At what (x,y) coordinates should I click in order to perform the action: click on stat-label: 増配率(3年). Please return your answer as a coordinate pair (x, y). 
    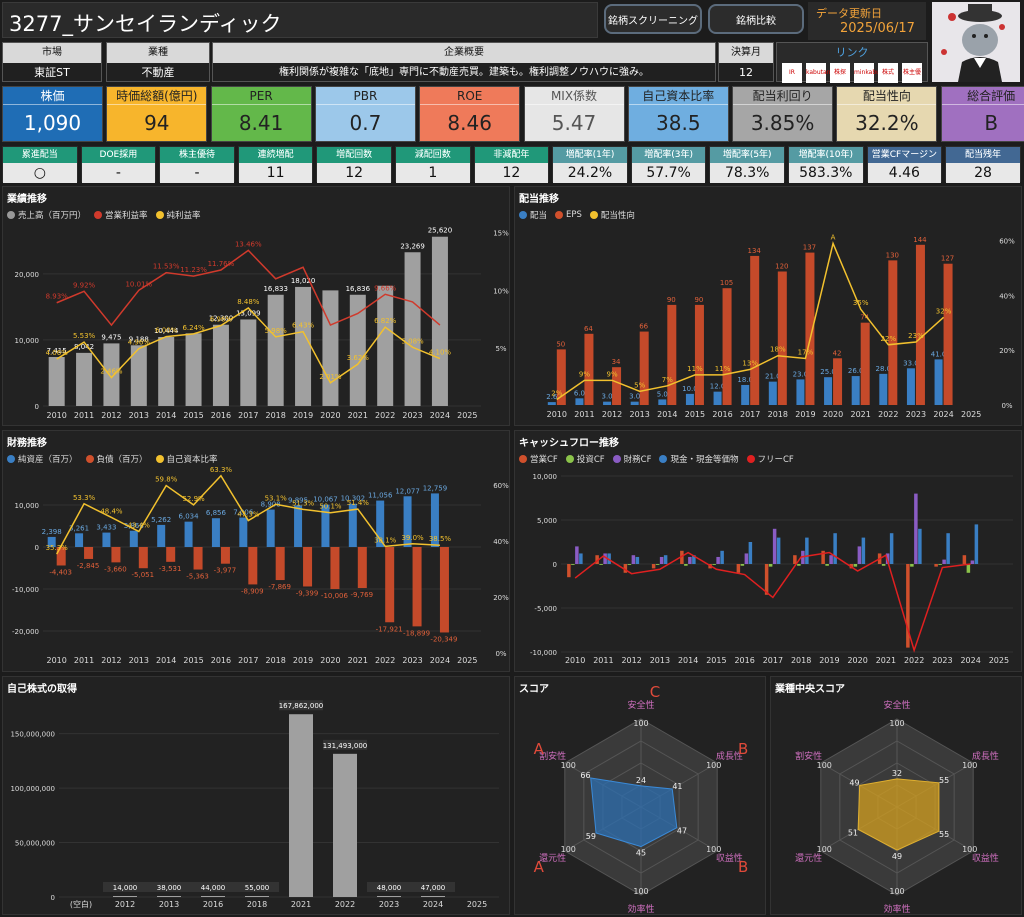
    Looking at the image, I should click on (668, 155).